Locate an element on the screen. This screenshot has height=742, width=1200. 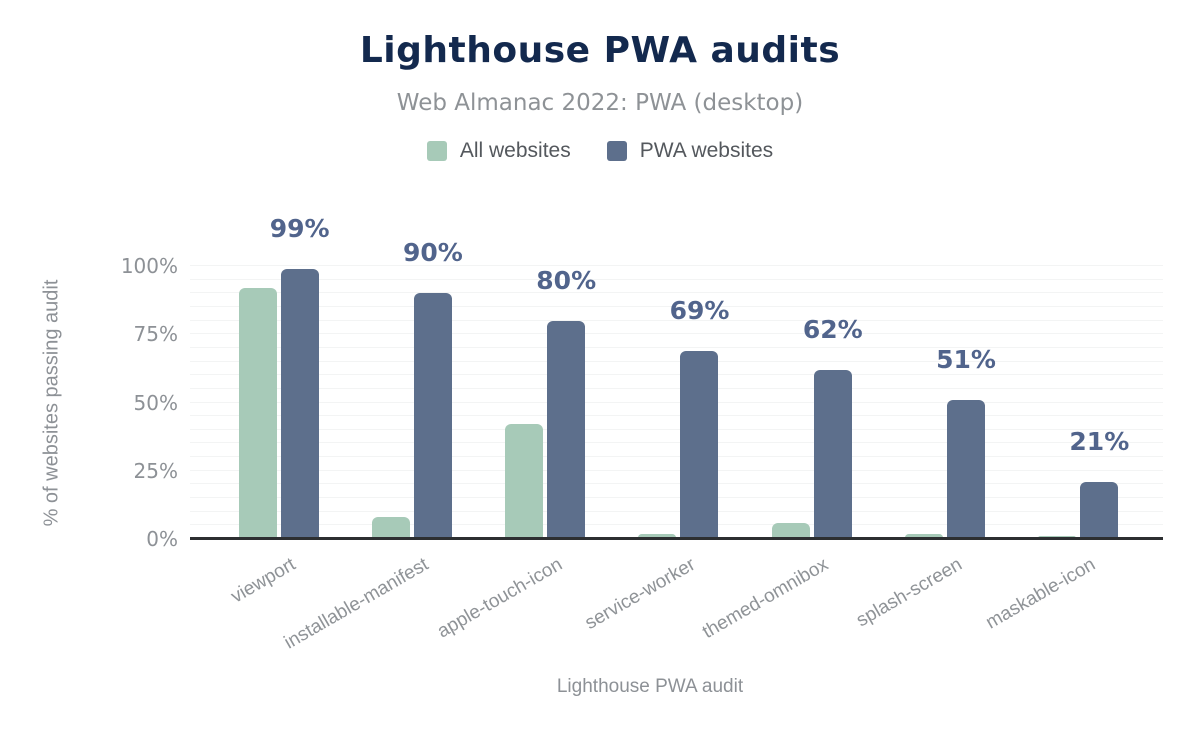
data-label-installable-manifest: 90% is located at coordinates (433, 253).